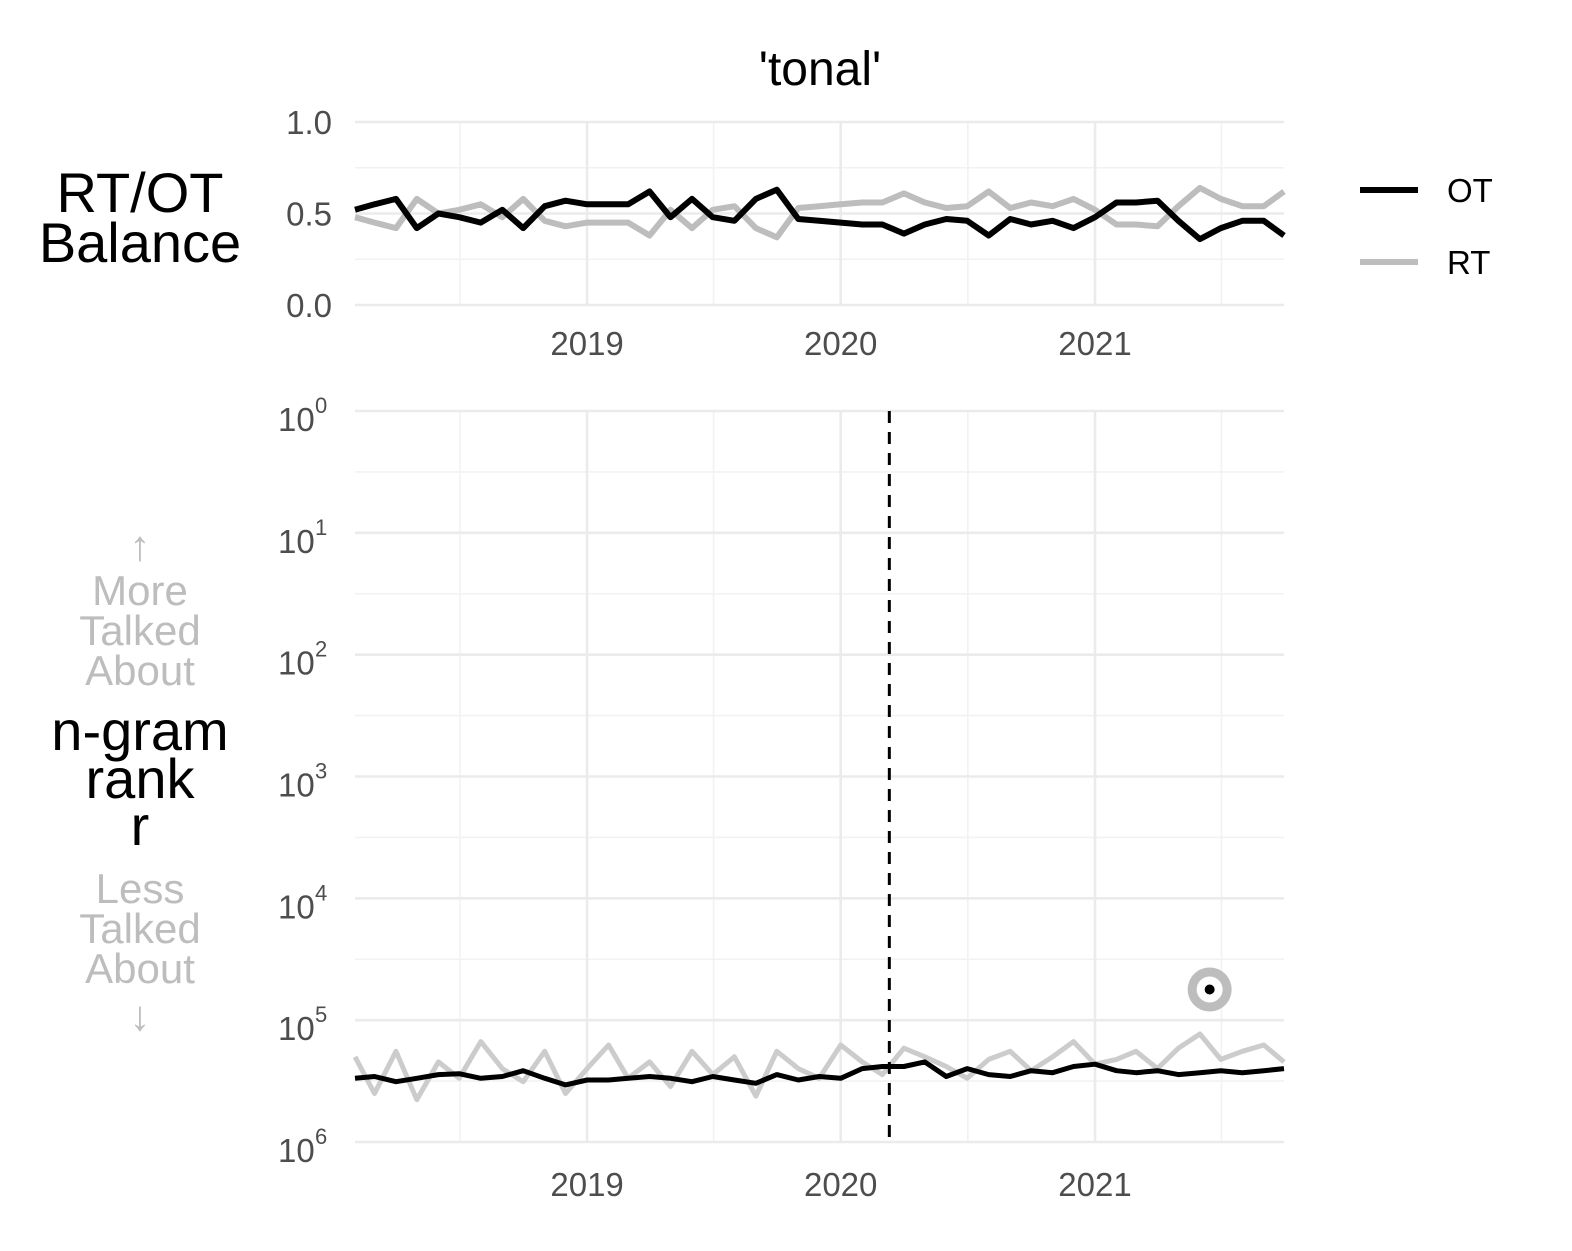 This screenshot has width=1572, height=1251. I want to click on less-about-label: About, so click(140, 968).